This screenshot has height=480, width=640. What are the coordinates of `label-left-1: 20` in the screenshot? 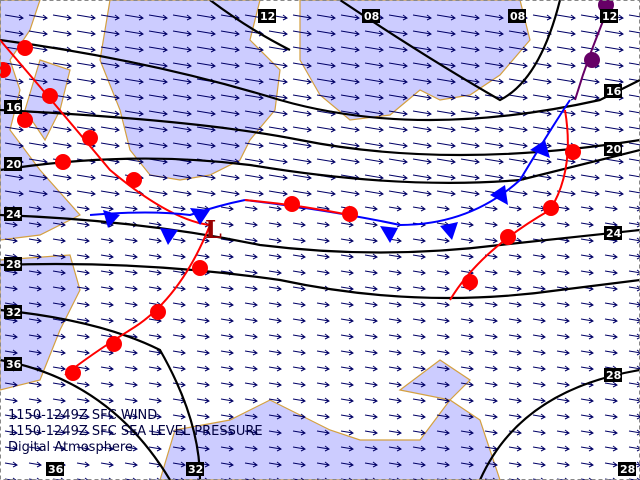 It's located at (13, 164).